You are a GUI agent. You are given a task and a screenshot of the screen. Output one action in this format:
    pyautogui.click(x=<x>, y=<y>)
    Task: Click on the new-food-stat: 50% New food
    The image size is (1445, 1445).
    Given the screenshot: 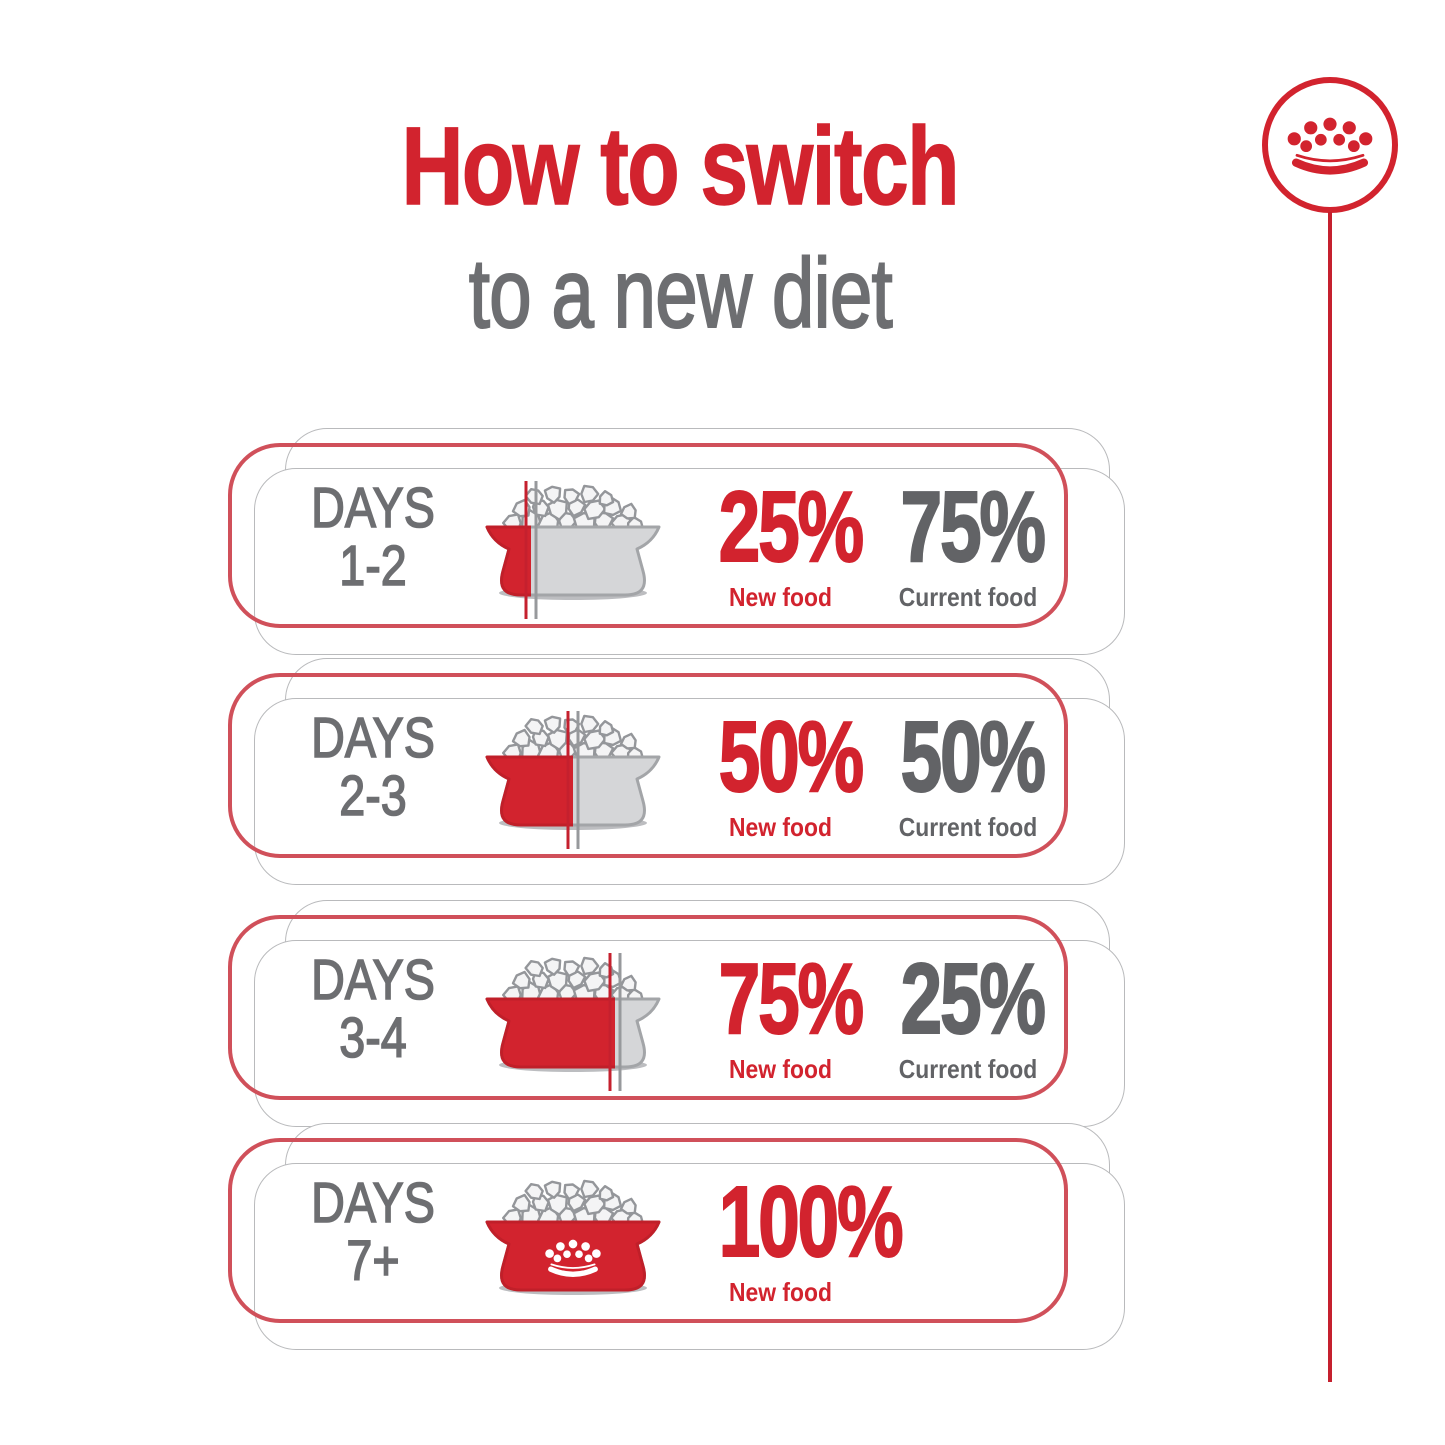 What is the action you would take?
    pyautogui.click(x=781, y=772)
    